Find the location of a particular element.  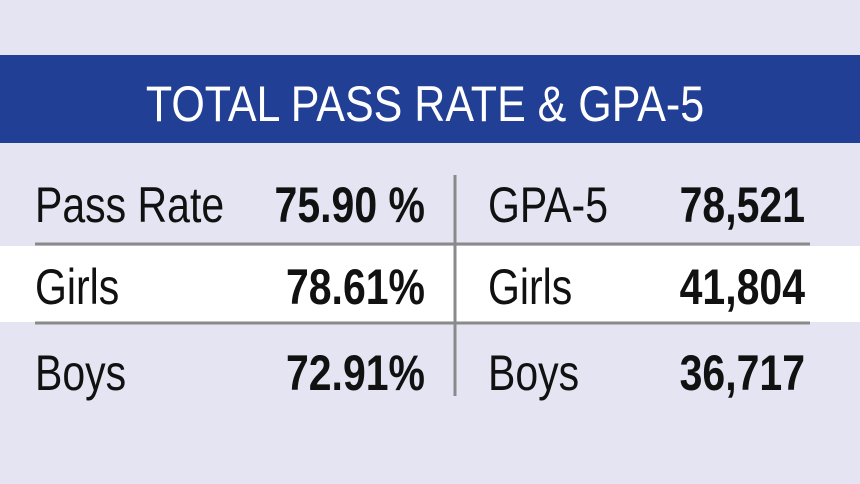

row-value: 75.90 % is located at coordinates (350, 205).